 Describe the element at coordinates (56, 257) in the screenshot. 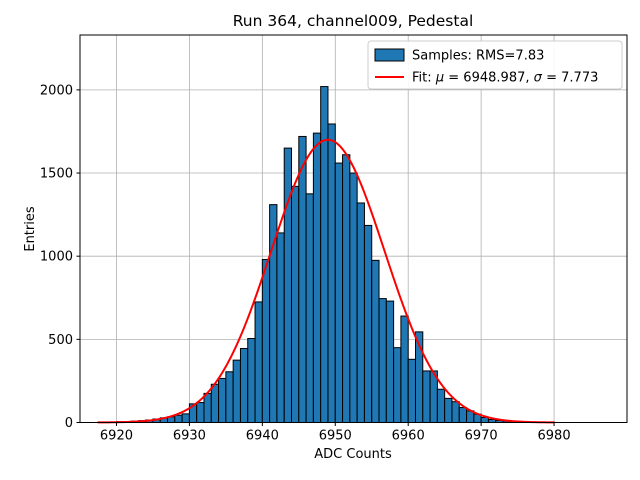

I see `y-tick-label: 1000` at that location.